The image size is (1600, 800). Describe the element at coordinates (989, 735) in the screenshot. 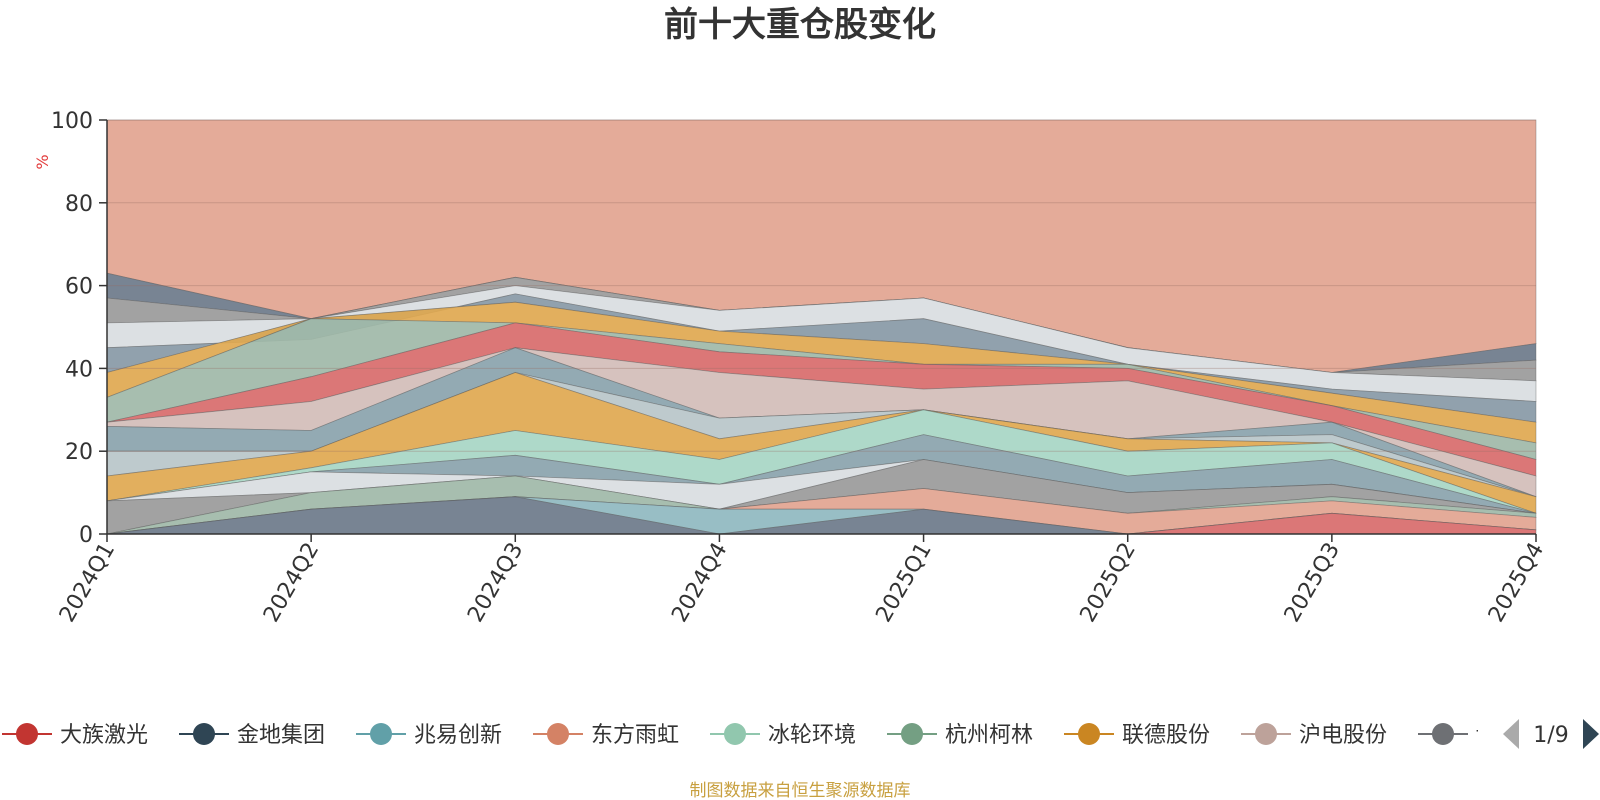

I see `legend-label: 杭州柯林` at that location.